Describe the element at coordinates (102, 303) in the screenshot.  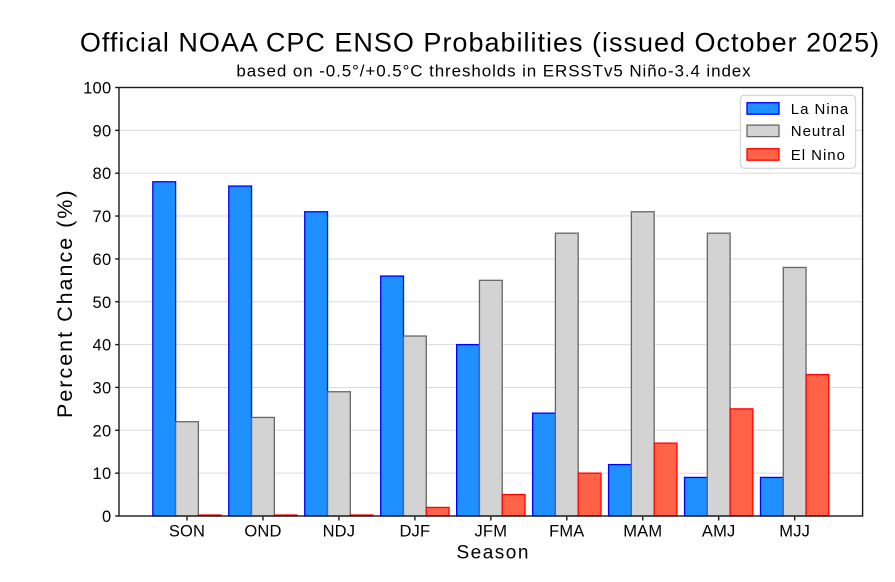
I see `svg-text: 50` at that location.